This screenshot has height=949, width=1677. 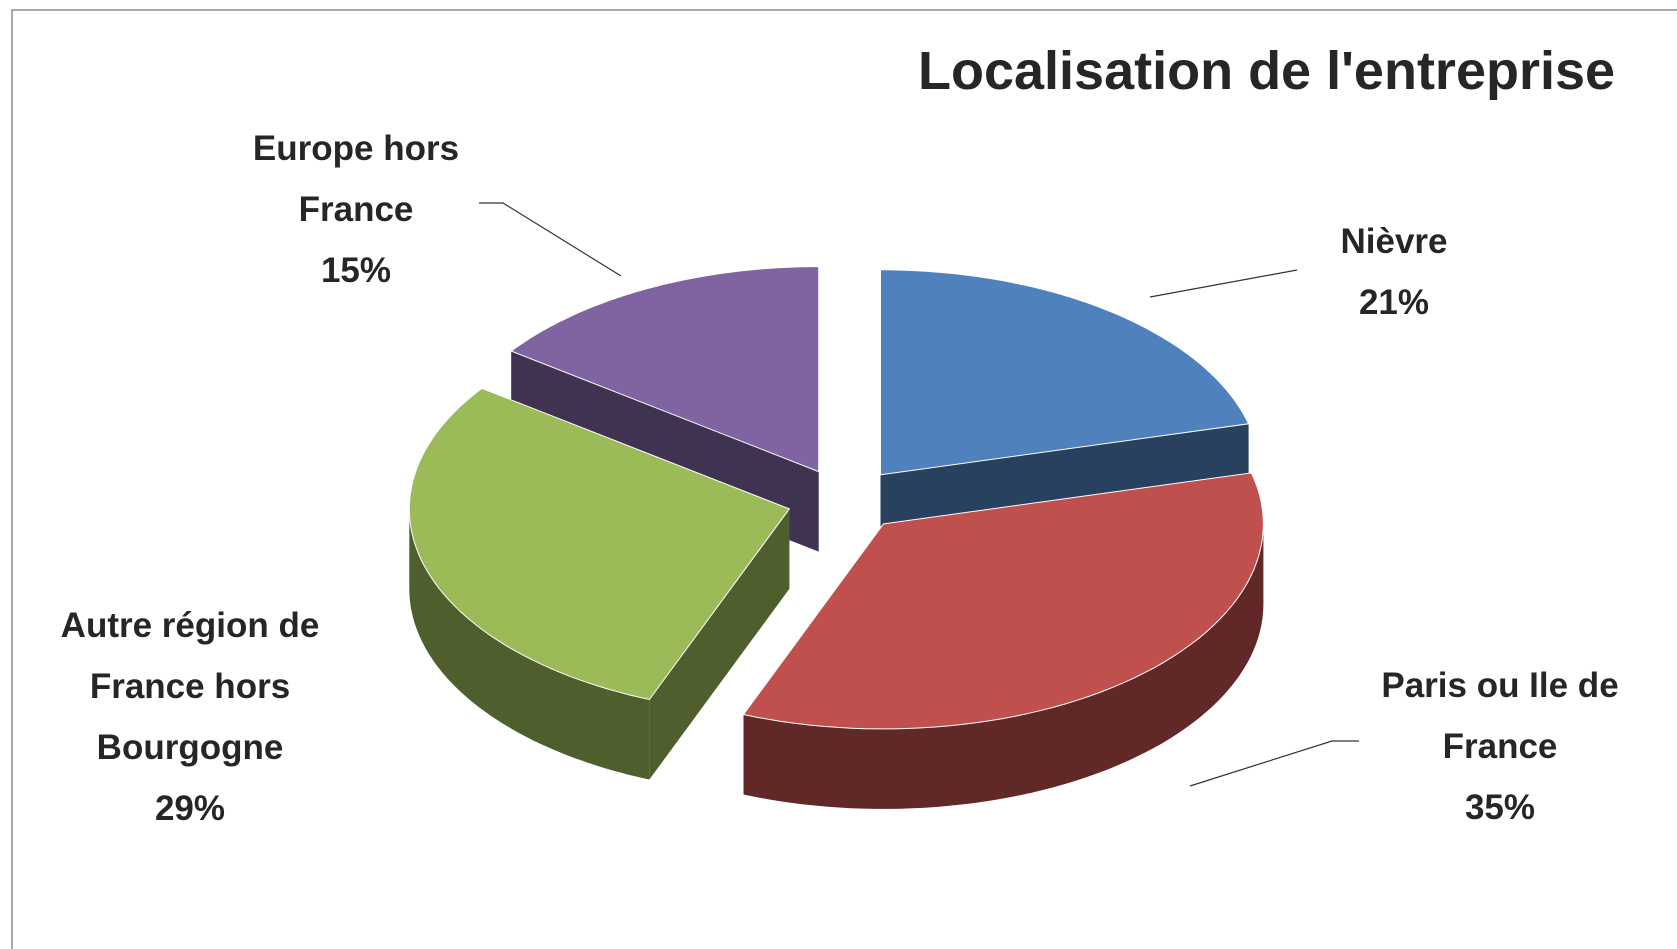 I want to click on data-label: Nièvre 21%, so click(x=1393, y=272).